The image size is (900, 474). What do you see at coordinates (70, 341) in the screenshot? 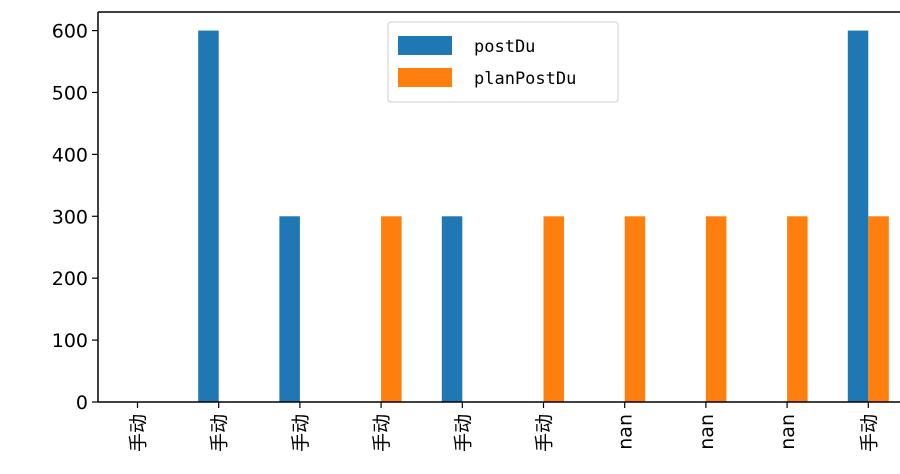
I see `y-tick-label: 100` at bounding box center [70, 341].